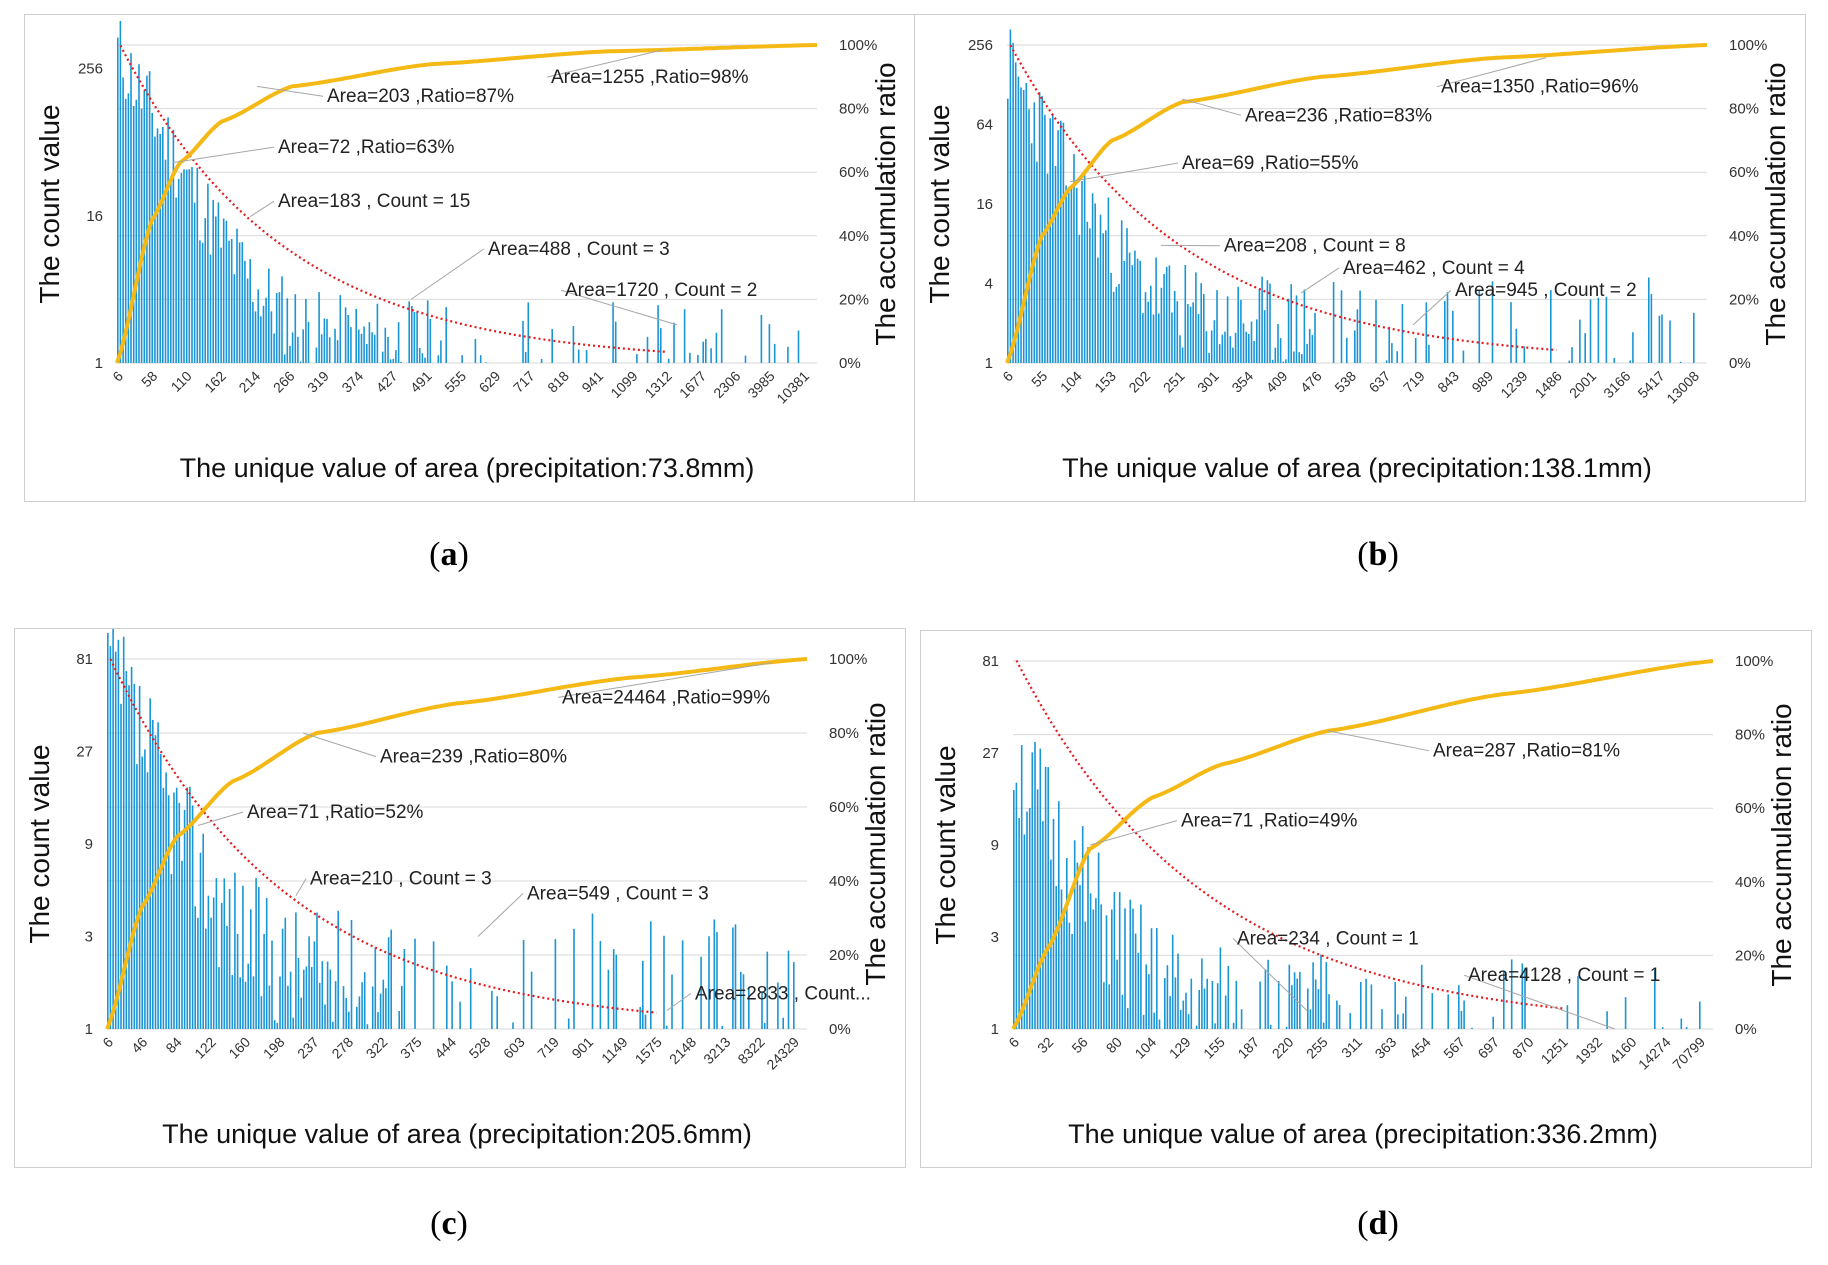 This screenshot has height=1265, width=1828. Describe the element at coordinates (342, 1048) in the screenshot. I see `x-tick-label: 278` at that location.